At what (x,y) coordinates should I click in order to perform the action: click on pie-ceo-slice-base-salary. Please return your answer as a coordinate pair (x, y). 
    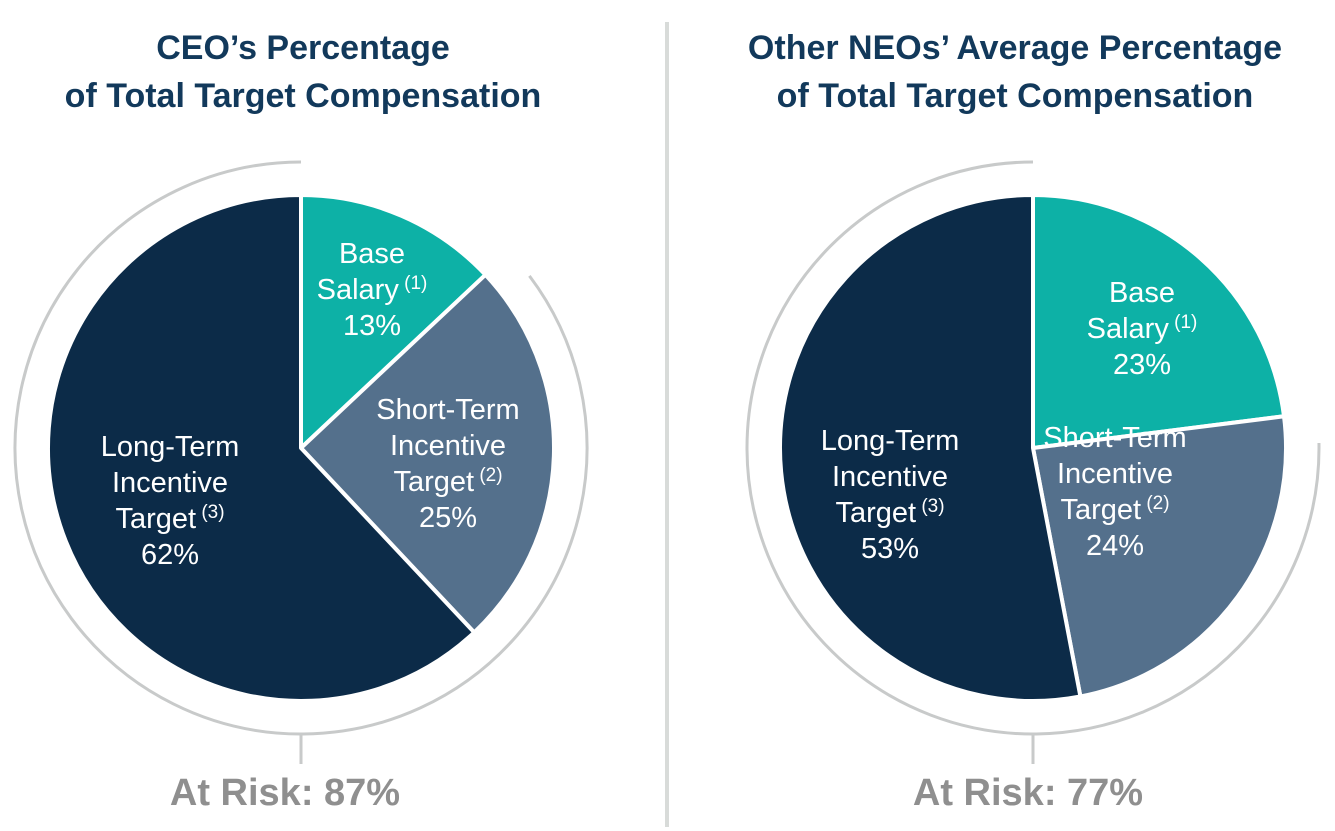
    Looking at the image, I should click on (393, 321).